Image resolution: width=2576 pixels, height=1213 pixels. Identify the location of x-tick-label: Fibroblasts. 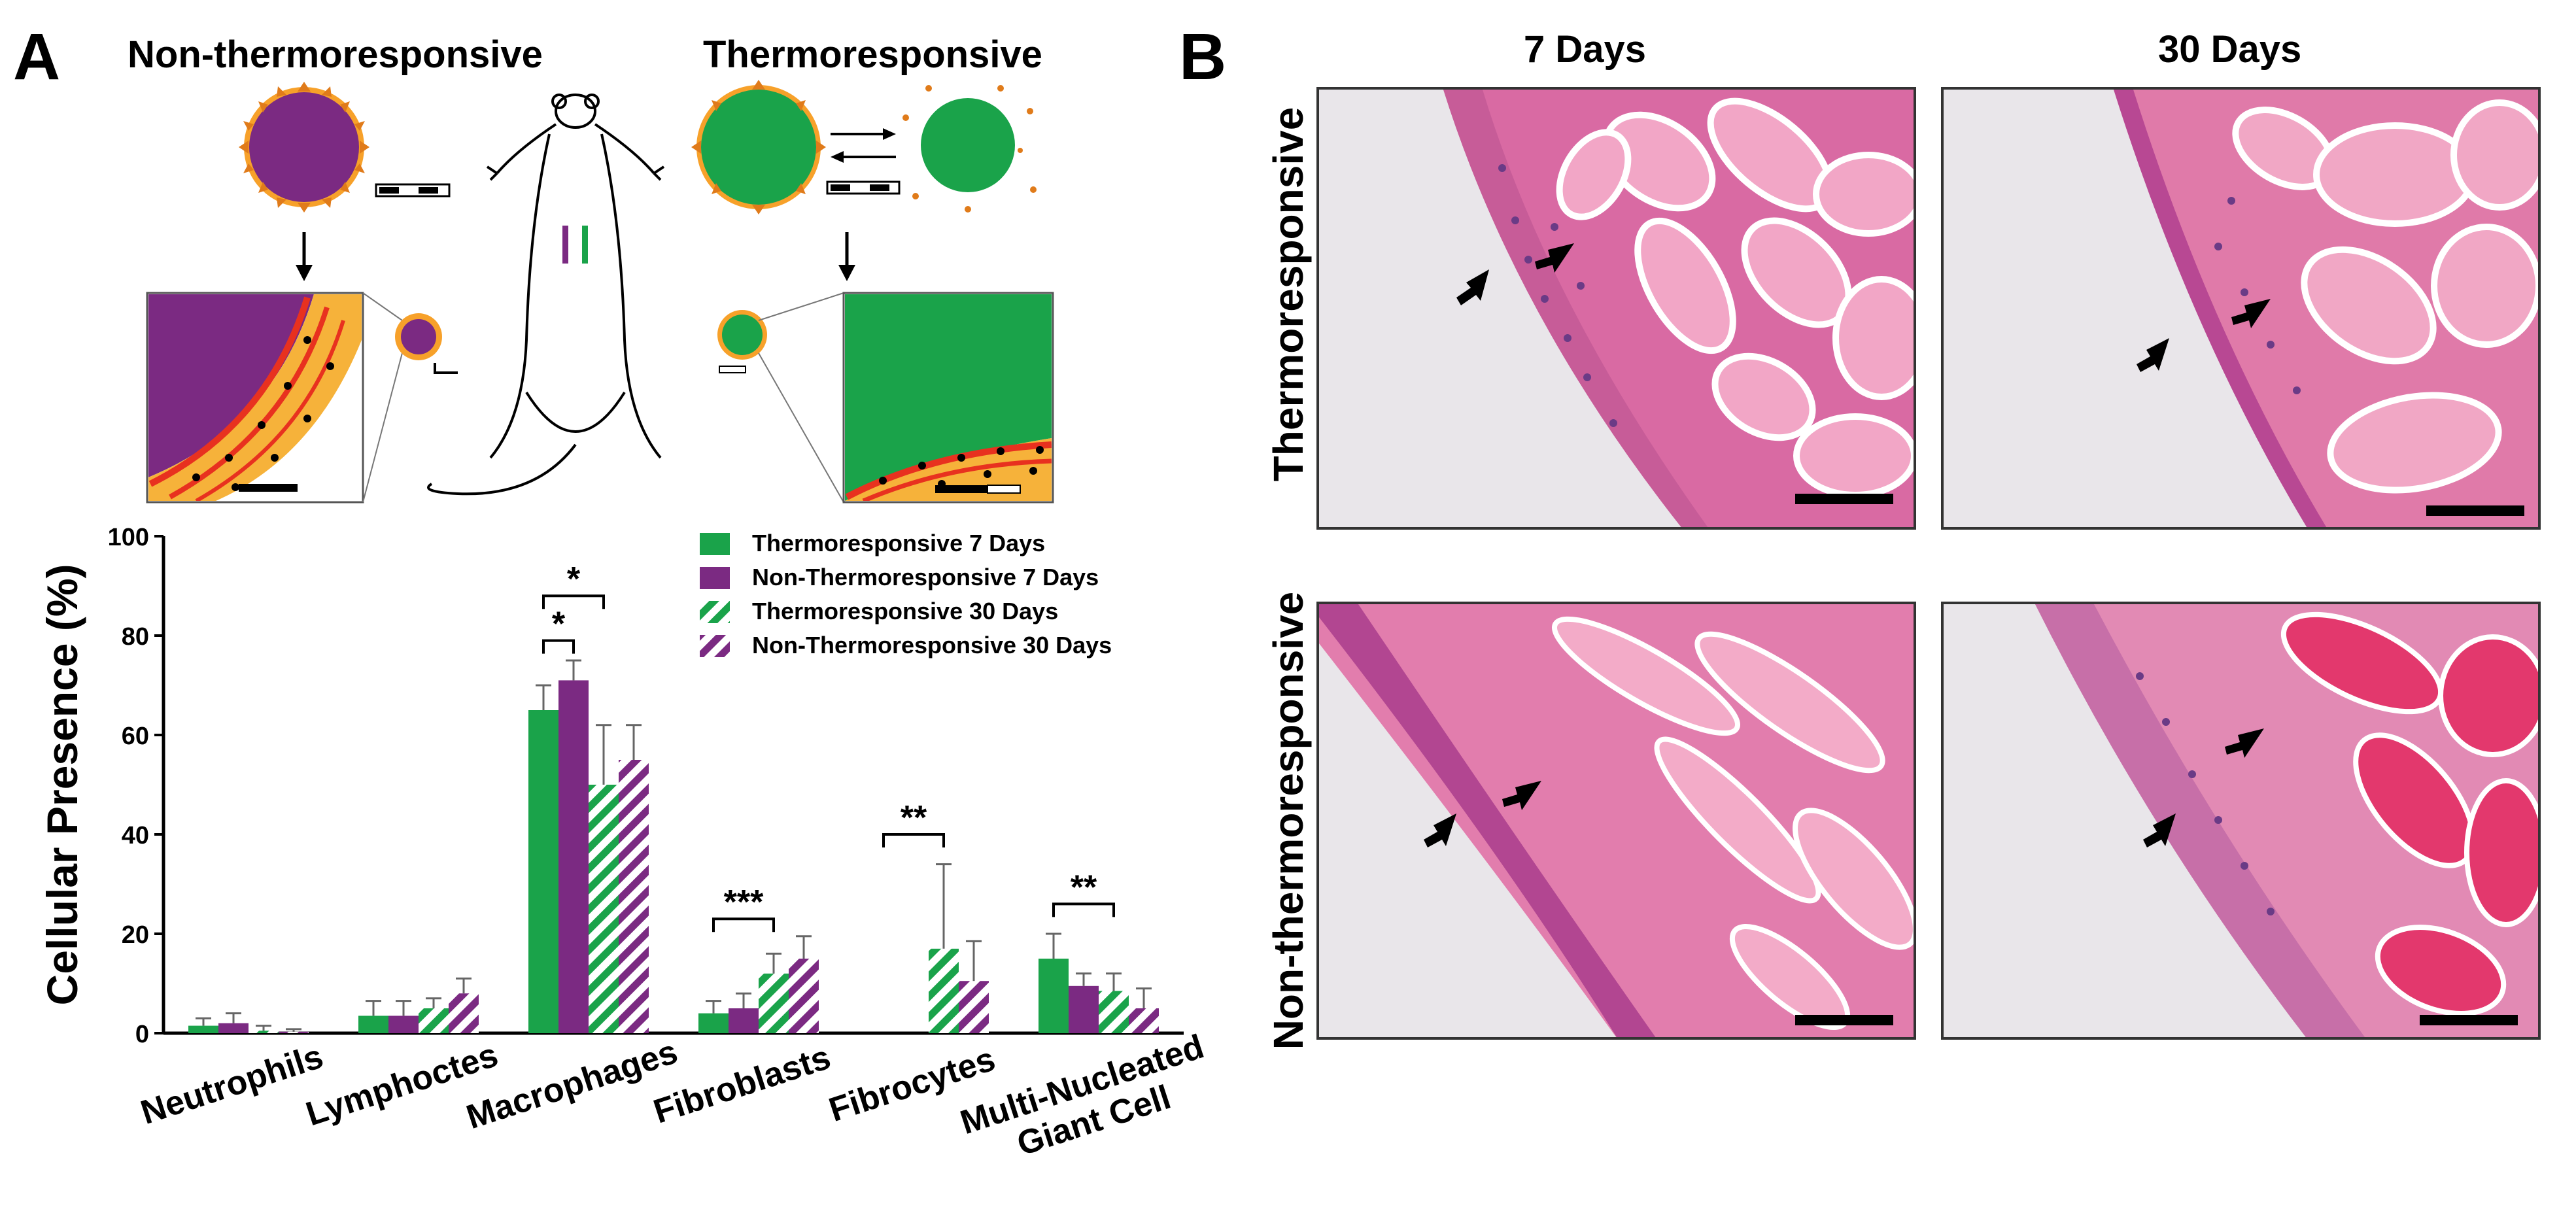
(742, 1085).